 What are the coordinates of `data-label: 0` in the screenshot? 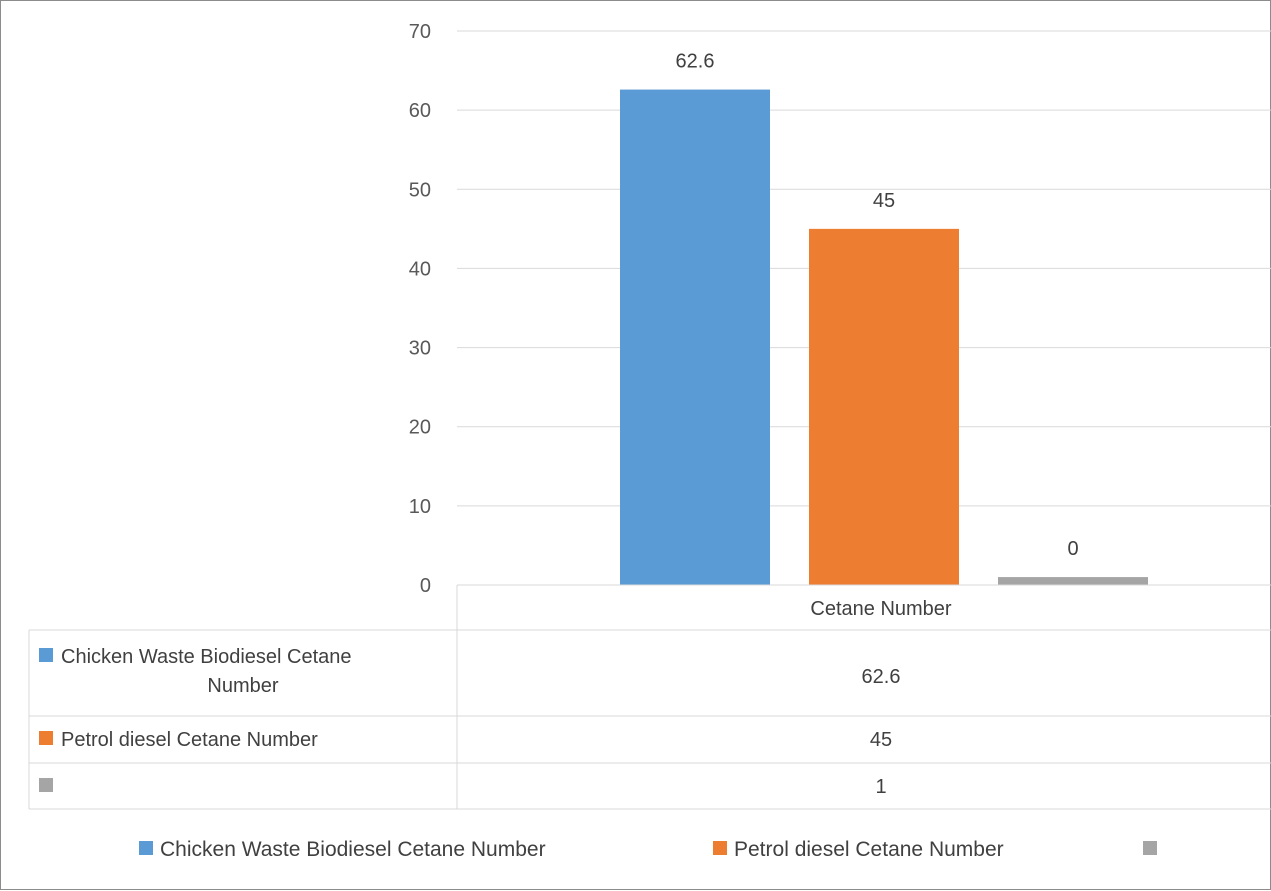 It's located at (1072, 549).